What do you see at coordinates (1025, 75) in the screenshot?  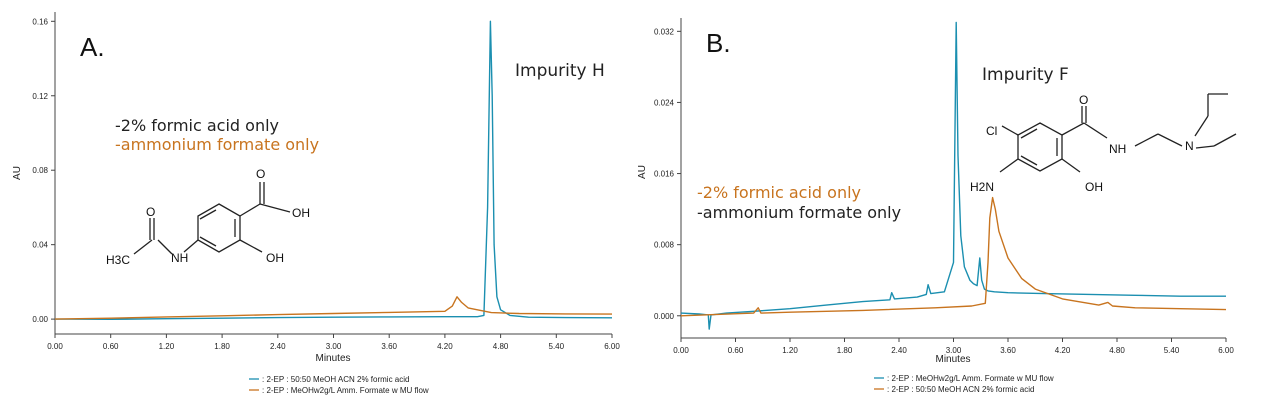 I see `compound-label: Impurity F` at bounding box center [1025, 75].